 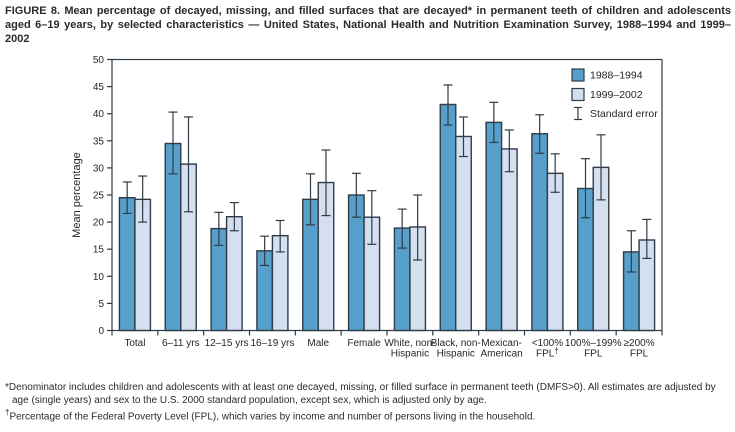 What do you see at coordinates (318, 343) in the screenshot?
I see `x-category-label: Male` at bounding box center [318, 343].